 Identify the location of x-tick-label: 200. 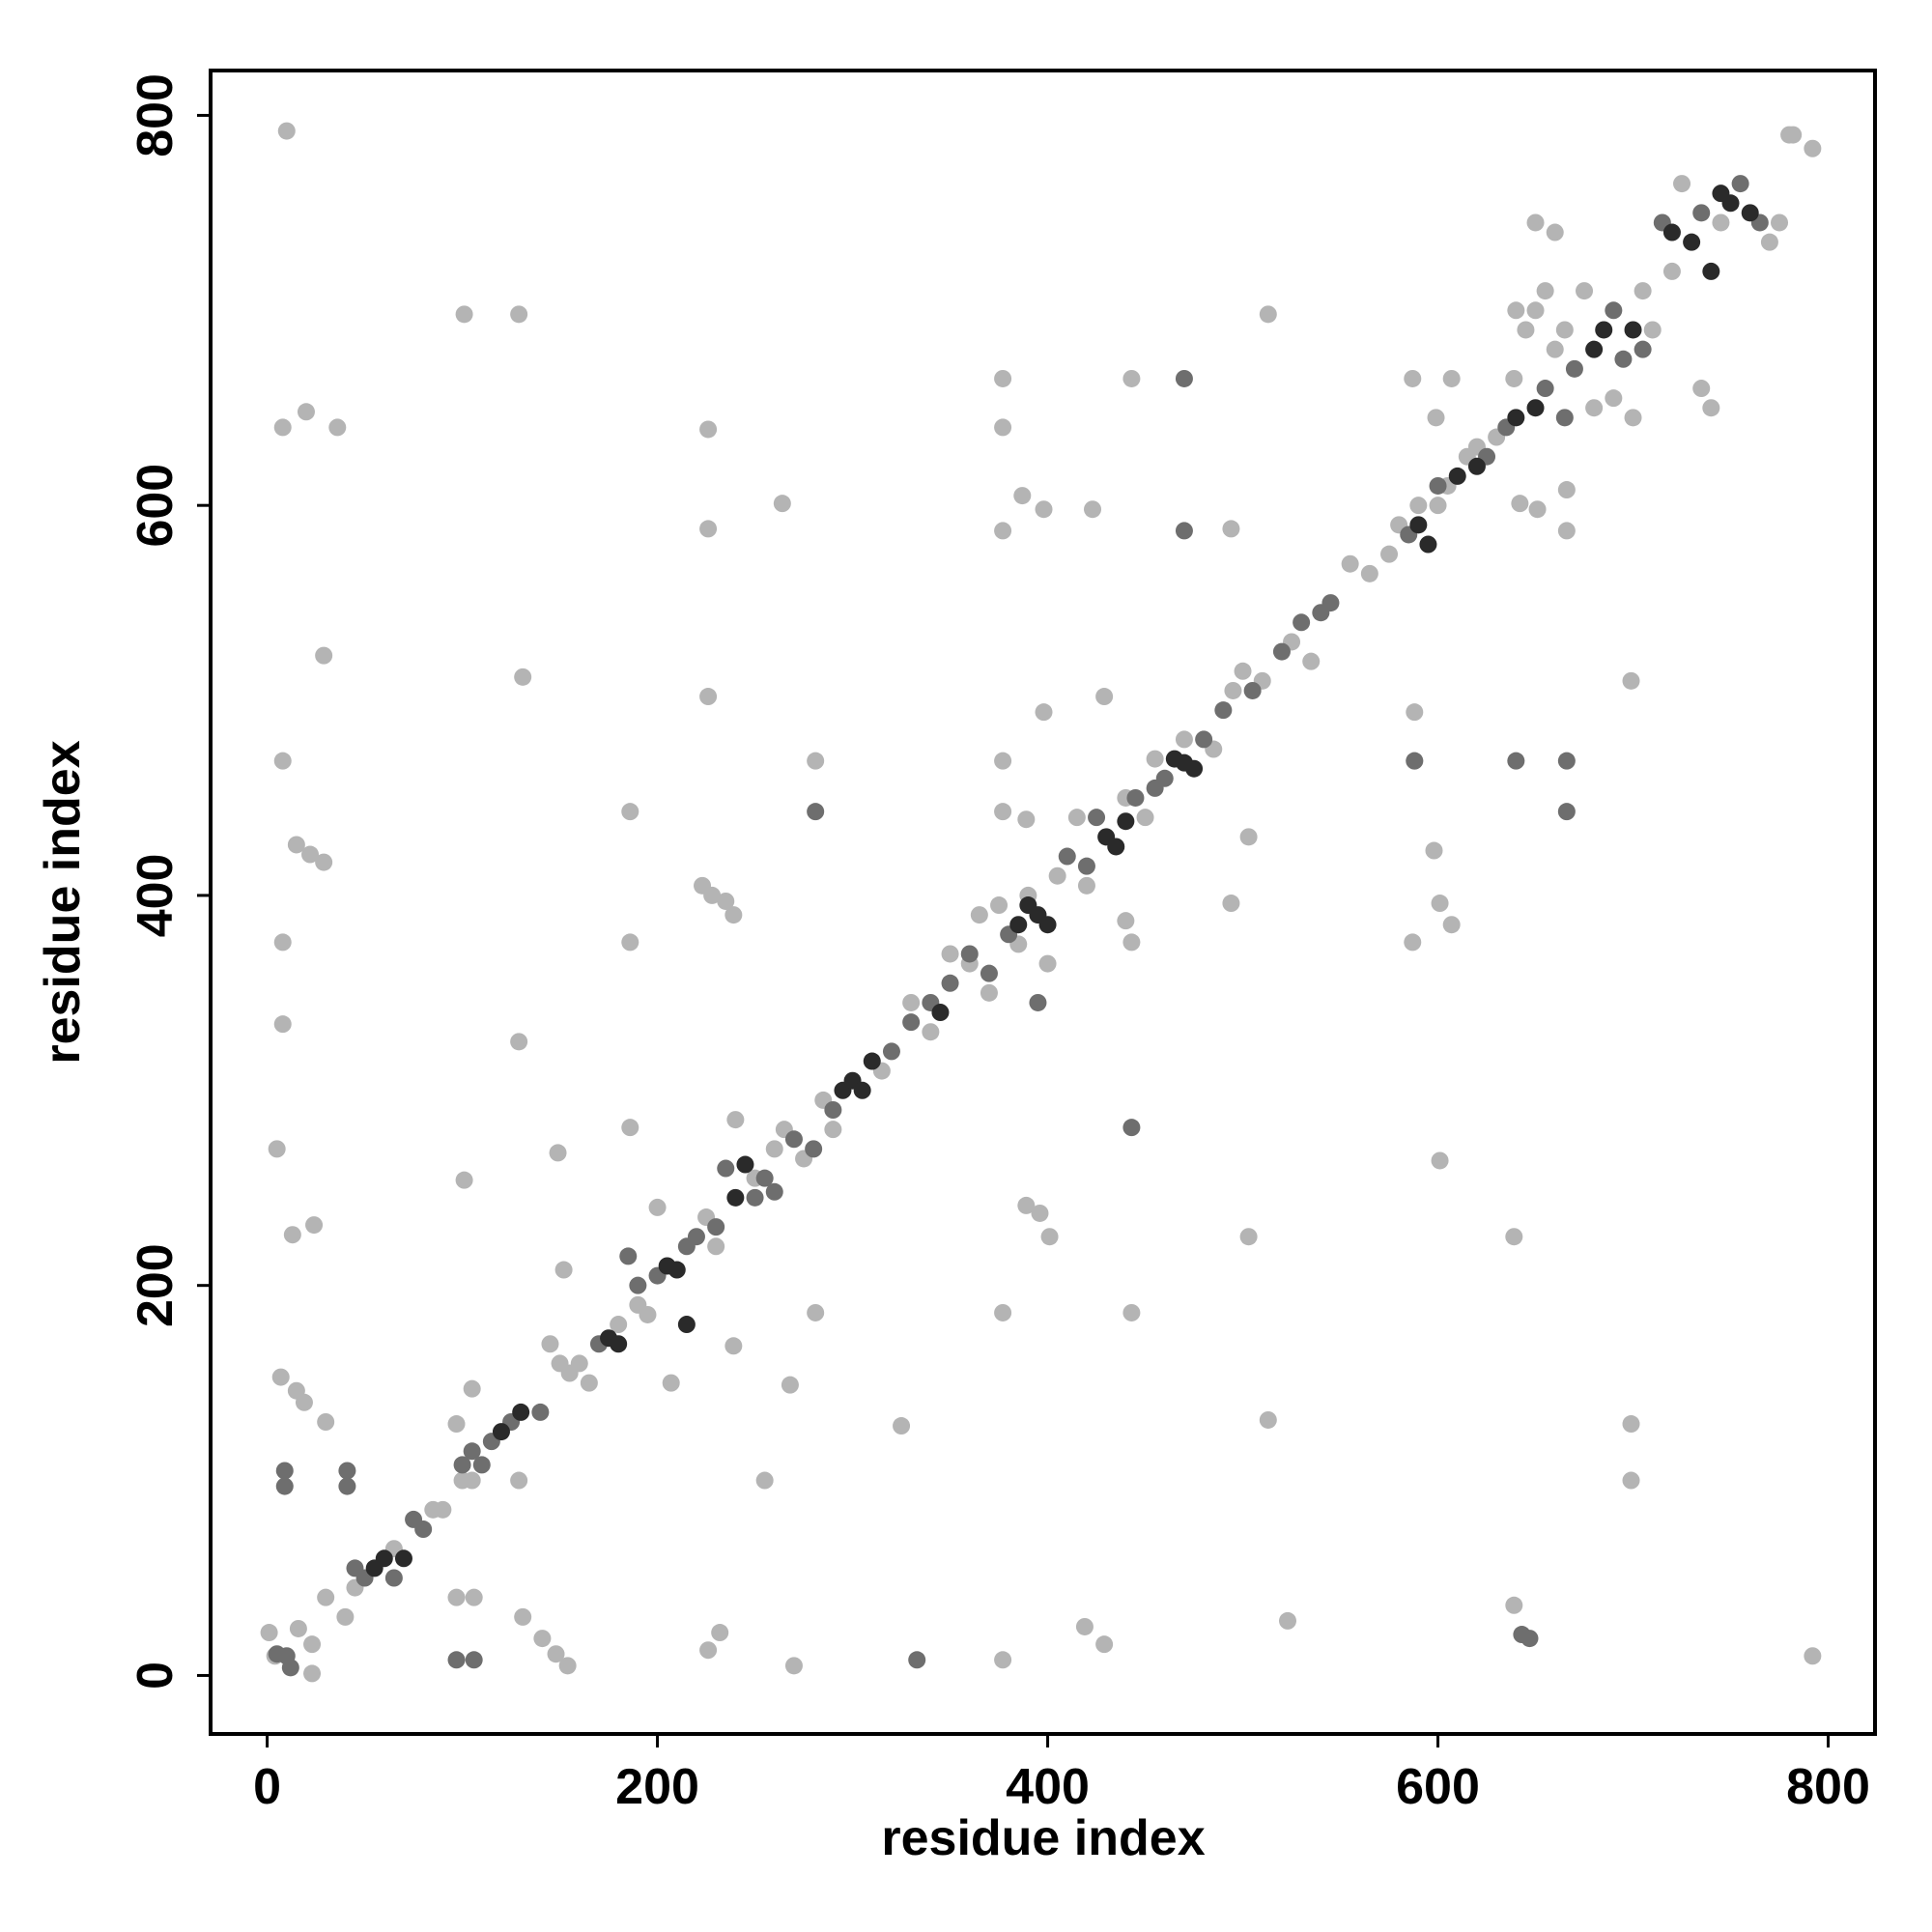
(657, 1787).